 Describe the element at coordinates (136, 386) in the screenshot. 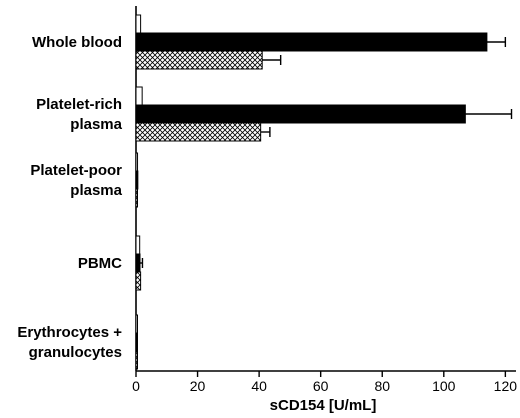

I see `x-tick-label: 0` at that location.